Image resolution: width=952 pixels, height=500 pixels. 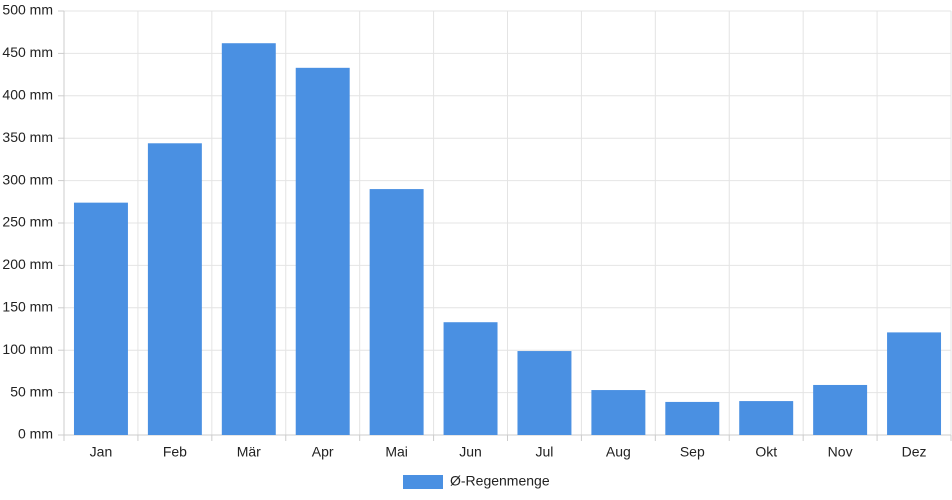 I want to click on x-tick-label: Mär, so click(x=249, y=452).